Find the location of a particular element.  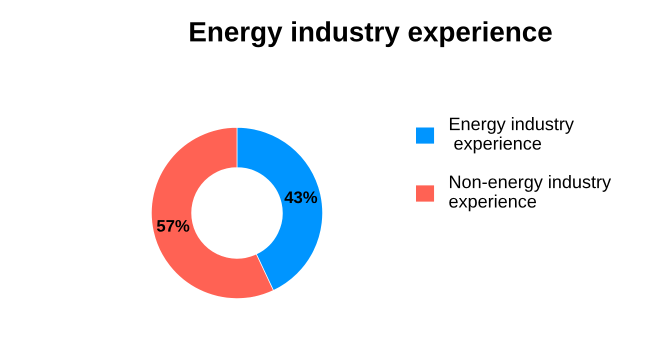

legend-label: Energy industry experience is located at coordinates (512, 135).